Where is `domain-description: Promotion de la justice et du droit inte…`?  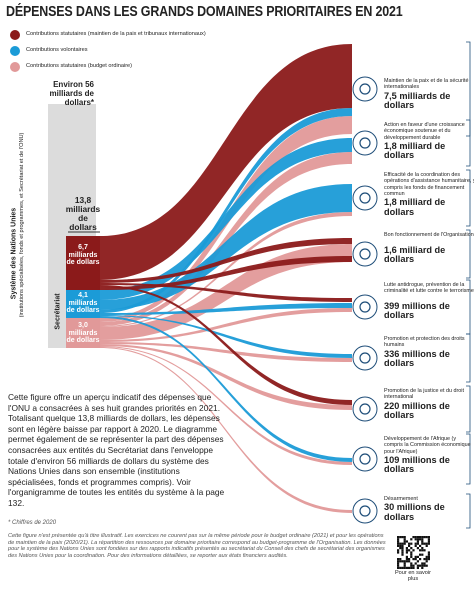 domain-description: Promotion de la justice et du droit inte… is located at coordinates (424, 394).